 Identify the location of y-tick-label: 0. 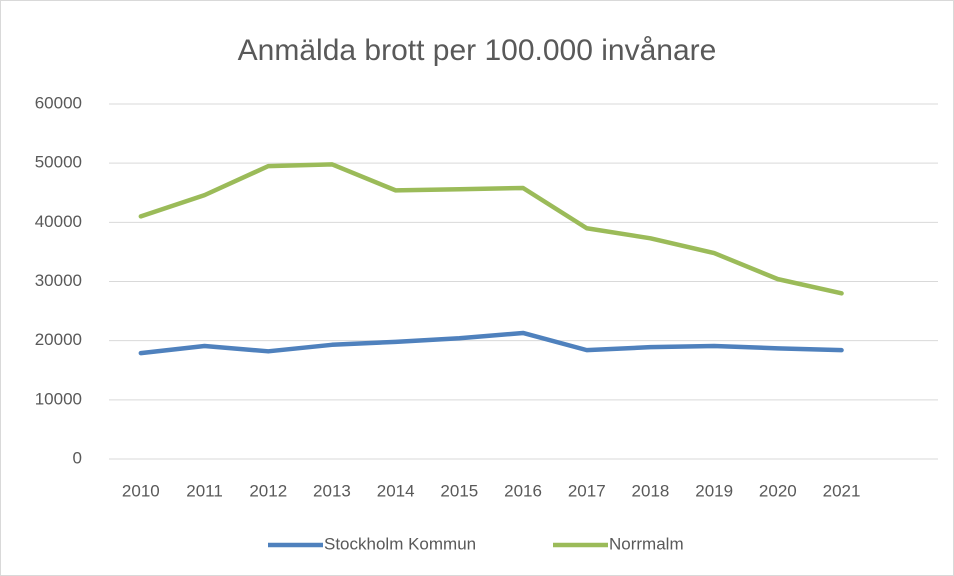
(77, 457).